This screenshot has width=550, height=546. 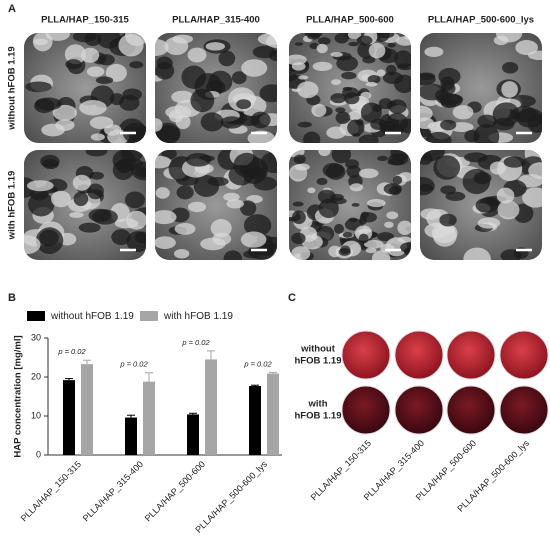 I want to click on column-header: PLLA/HAP_315-400, so click(x=216, y=20).